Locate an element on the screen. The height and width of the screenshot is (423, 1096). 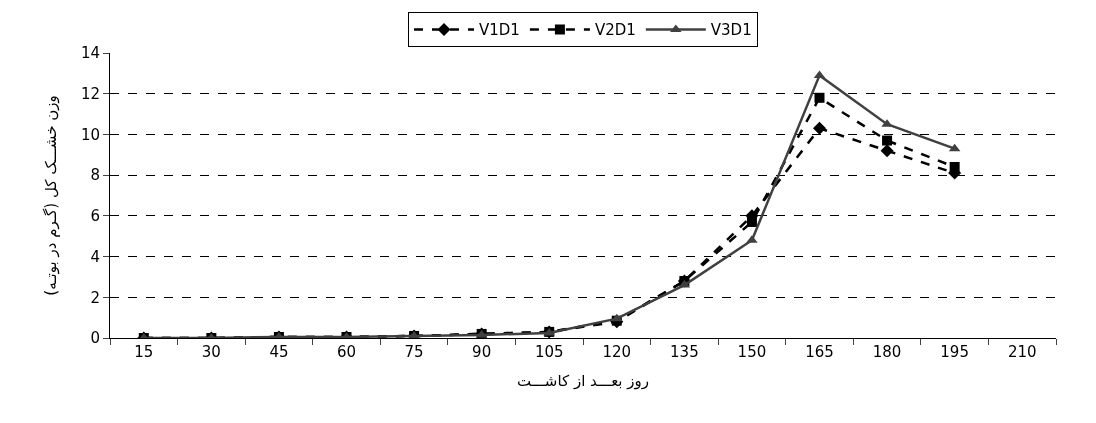
x-tick-label: 45 is located at coordinates (279, 352).